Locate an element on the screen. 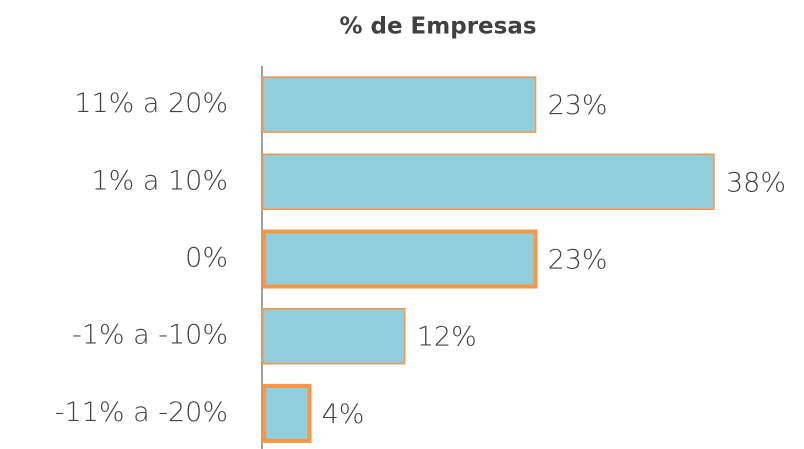 The image size is (804, 449). chart-title: % de Empresas is located at coordinates (437, 27).